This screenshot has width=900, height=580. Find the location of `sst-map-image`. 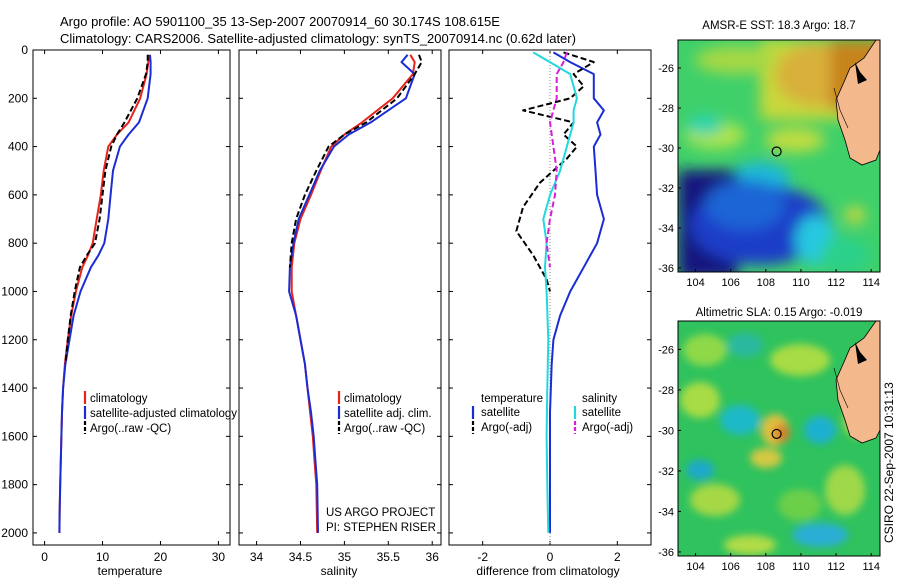

sst-map-image is located at coordinates (779, 156).